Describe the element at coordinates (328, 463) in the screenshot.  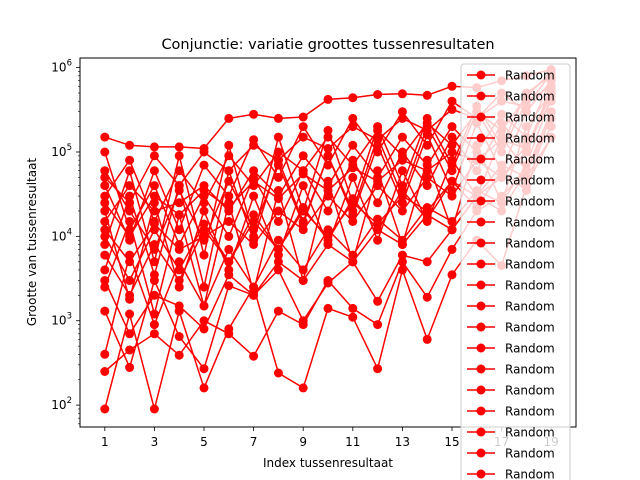
I see `x-axis-label: Index tussenresultaat` at that location.